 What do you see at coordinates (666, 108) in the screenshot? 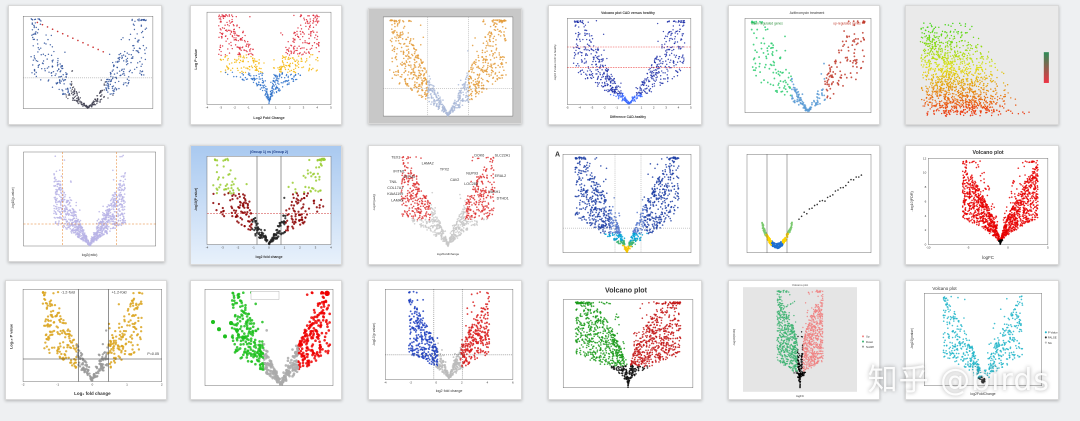
I see `x-tick-label: 3` at bounding box center [666, 108].